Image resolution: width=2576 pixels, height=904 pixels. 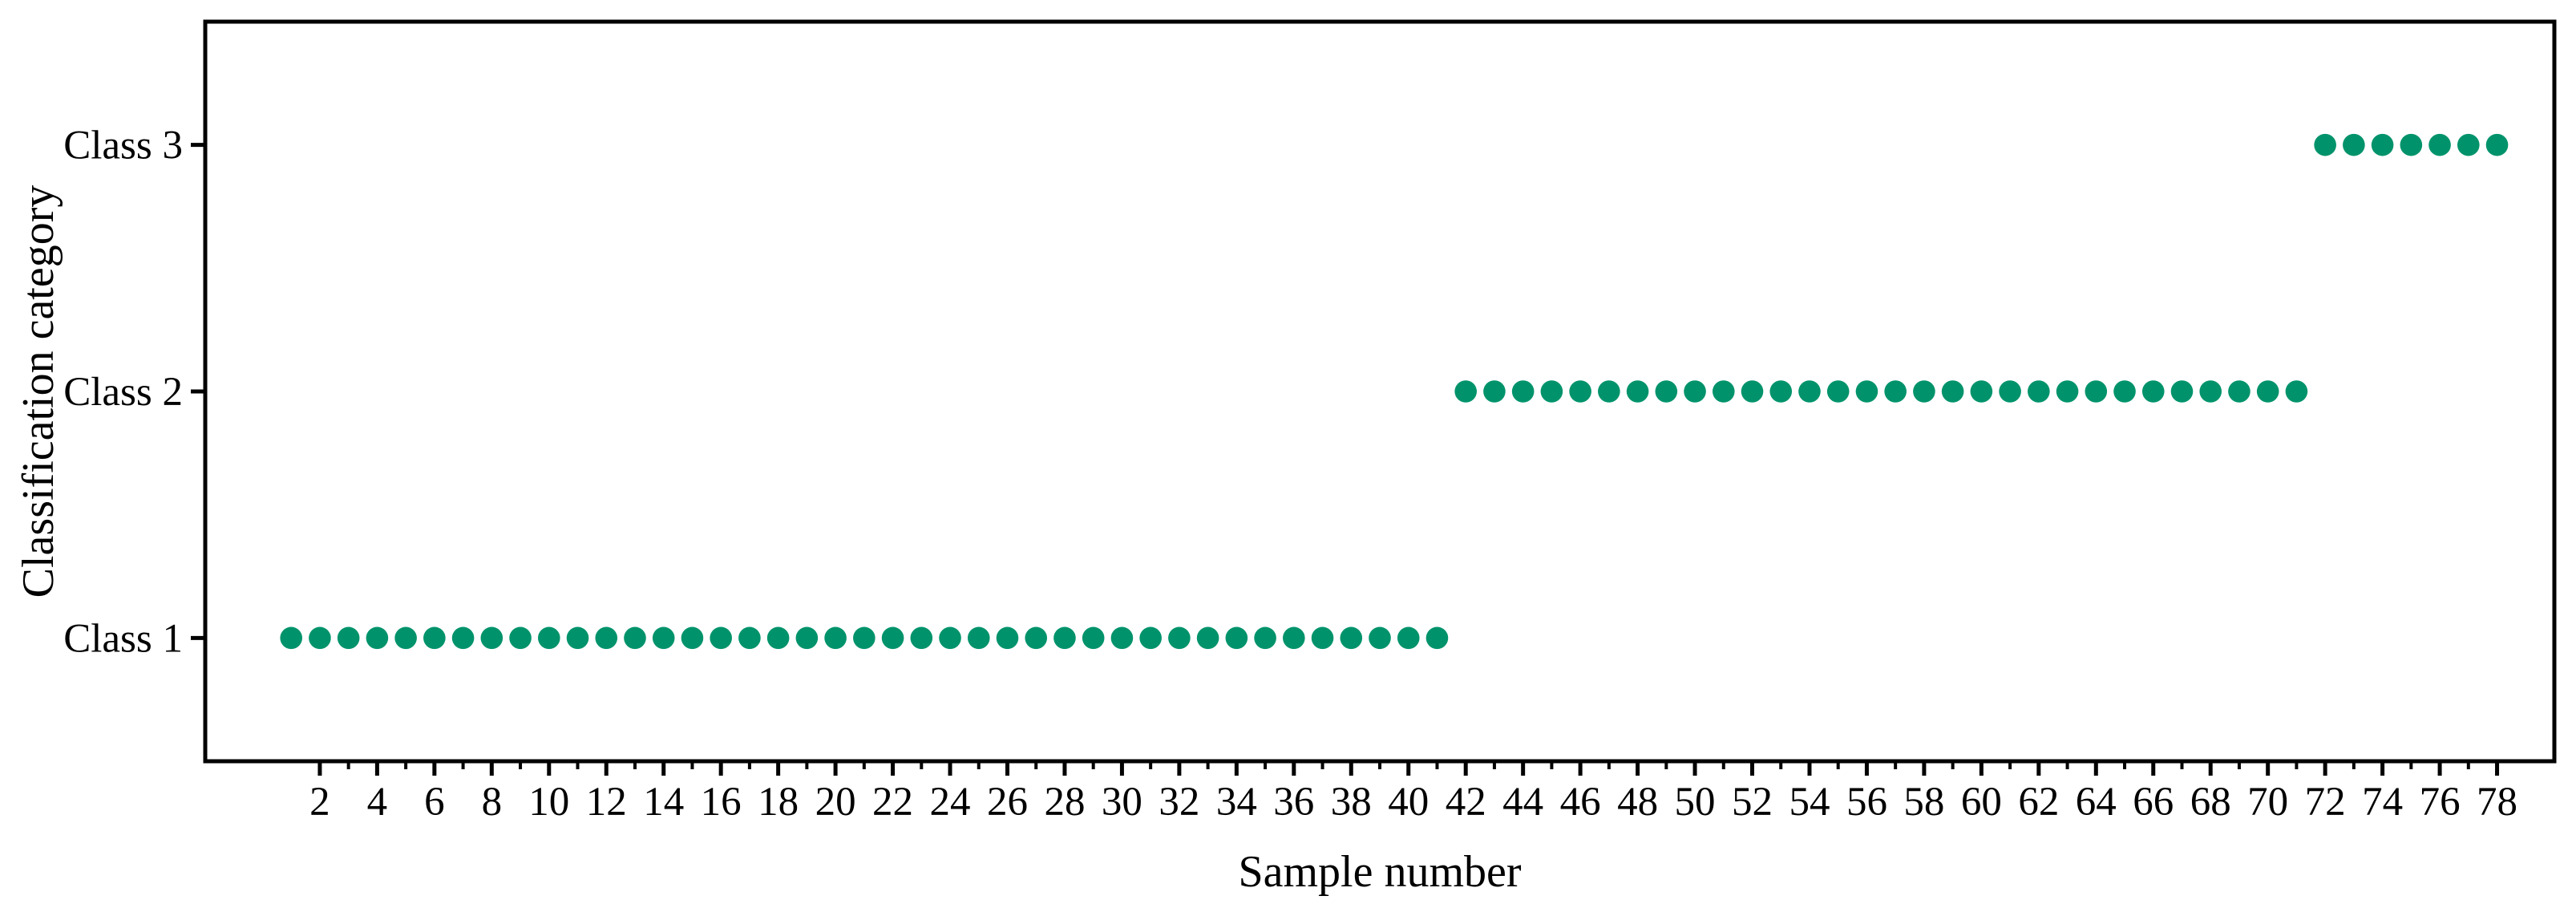 I want to click on x-tick-label: 24, so click(x=950, y=802).